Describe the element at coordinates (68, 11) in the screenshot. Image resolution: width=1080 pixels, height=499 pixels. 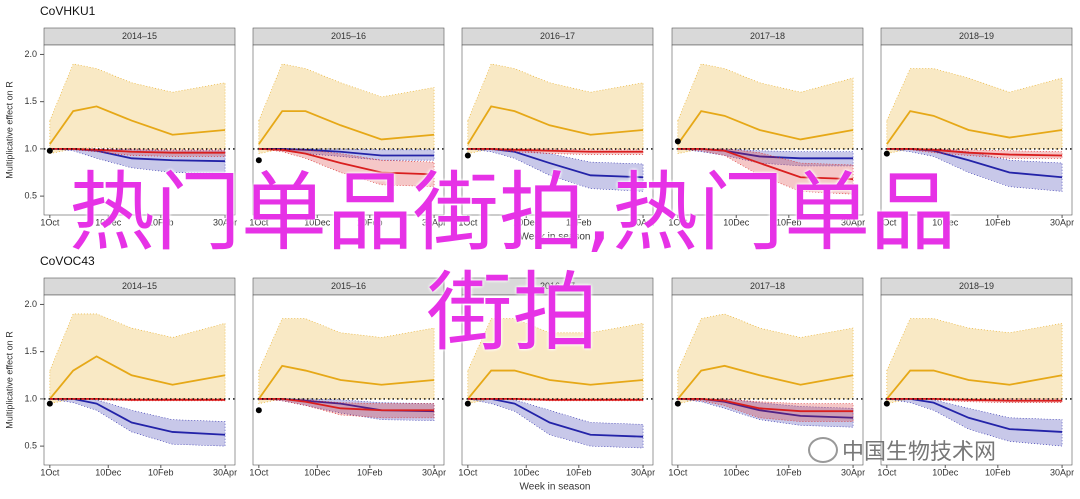
I see `chart-title: CoVHKU1` at that location.